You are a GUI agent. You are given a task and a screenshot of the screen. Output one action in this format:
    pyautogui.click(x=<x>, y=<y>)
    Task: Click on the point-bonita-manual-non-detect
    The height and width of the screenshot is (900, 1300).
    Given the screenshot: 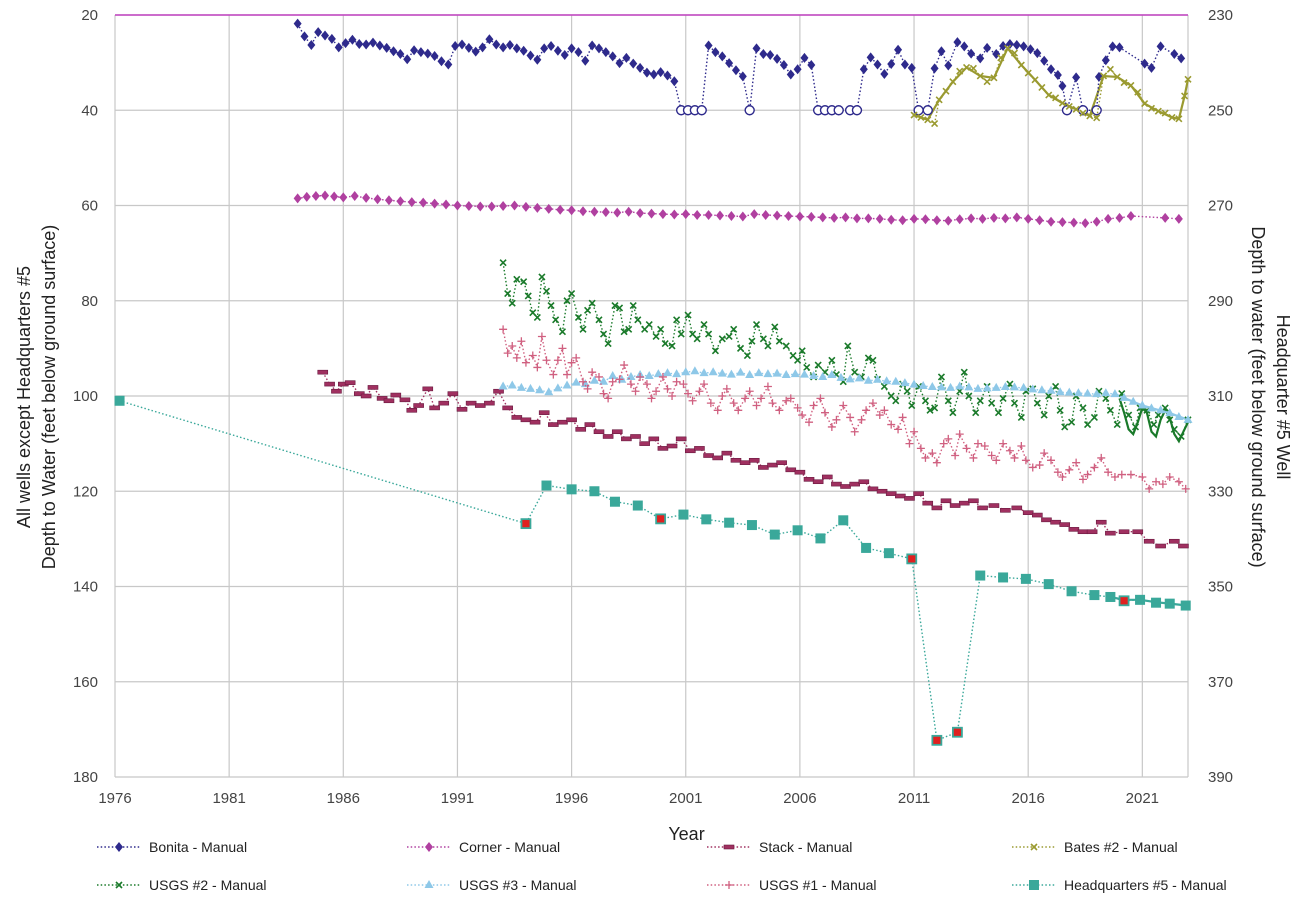 What is the action you would take?
    pyautogui.click(x=857, y=110)
    